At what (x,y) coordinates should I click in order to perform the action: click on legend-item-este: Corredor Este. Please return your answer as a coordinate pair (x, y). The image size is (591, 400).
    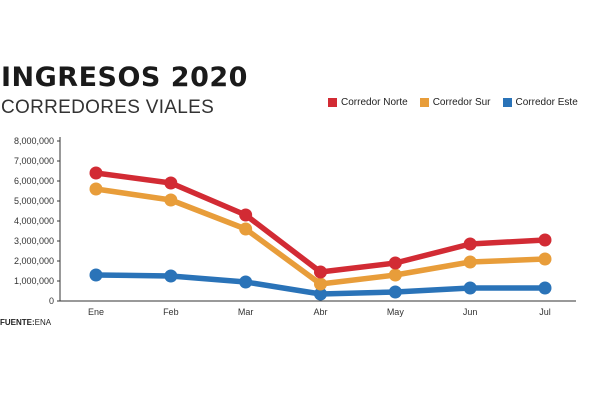
    Looking at the image, I should click on (540, 102).